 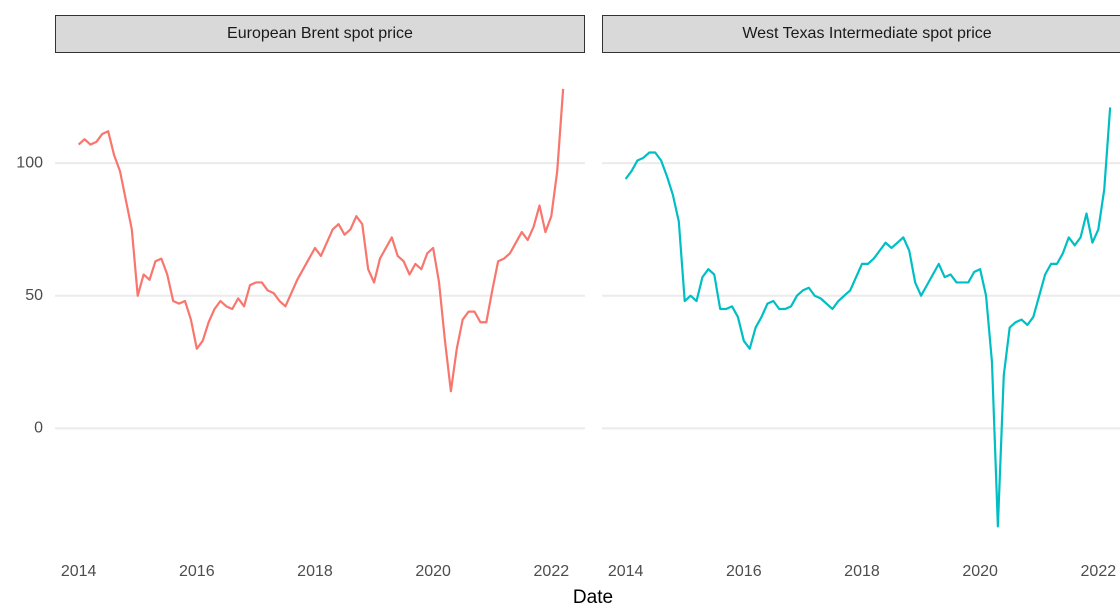 I want to click on y-tick-label: 0, so click(x=38, y=428).